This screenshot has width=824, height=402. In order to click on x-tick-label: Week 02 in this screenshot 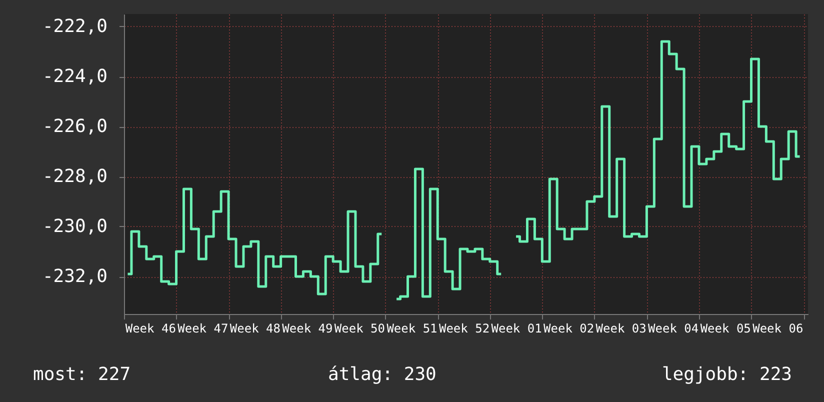, I will do `click(569, 329)`.